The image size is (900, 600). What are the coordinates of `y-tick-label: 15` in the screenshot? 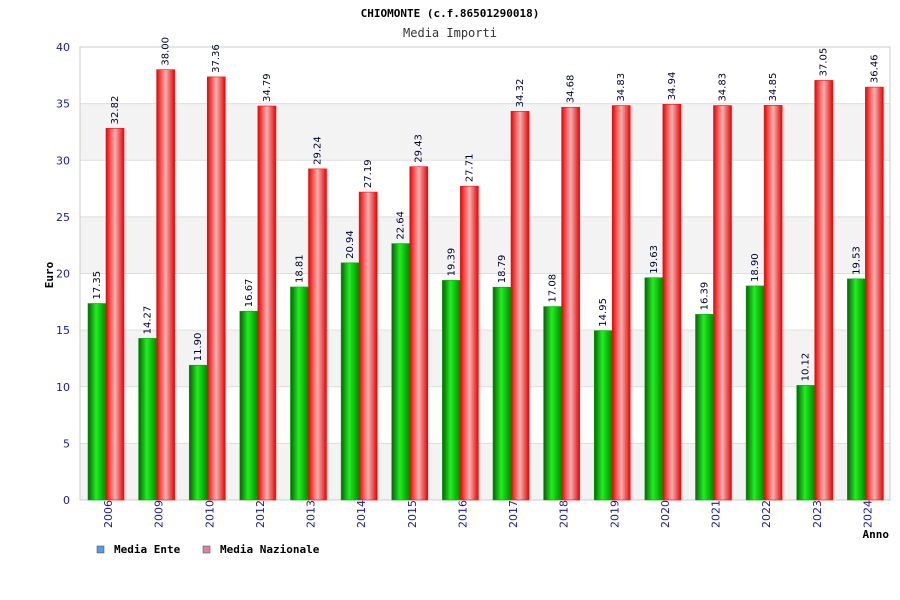 It's located at (63, 330).